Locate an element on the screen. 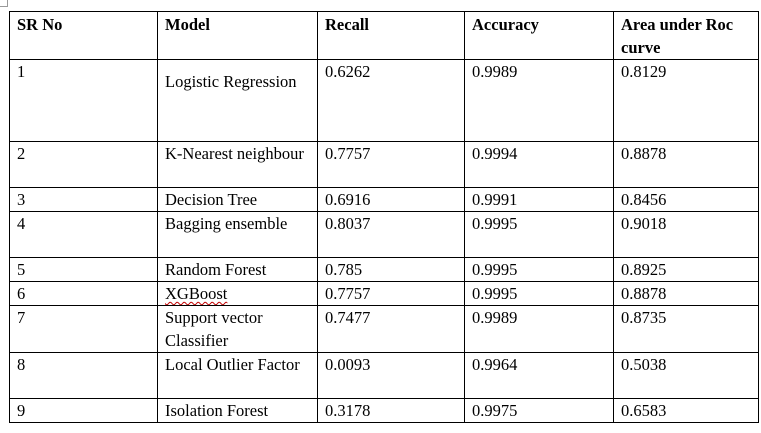  cell-sr: 6 is located at coordinates (83, 293).